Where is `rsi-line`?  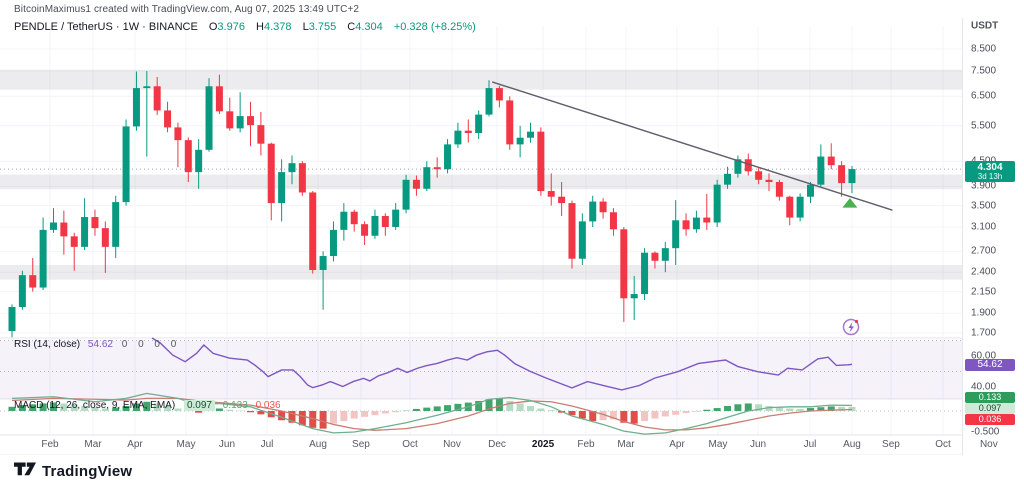
rsi-line is located at coordinates (502, 364).